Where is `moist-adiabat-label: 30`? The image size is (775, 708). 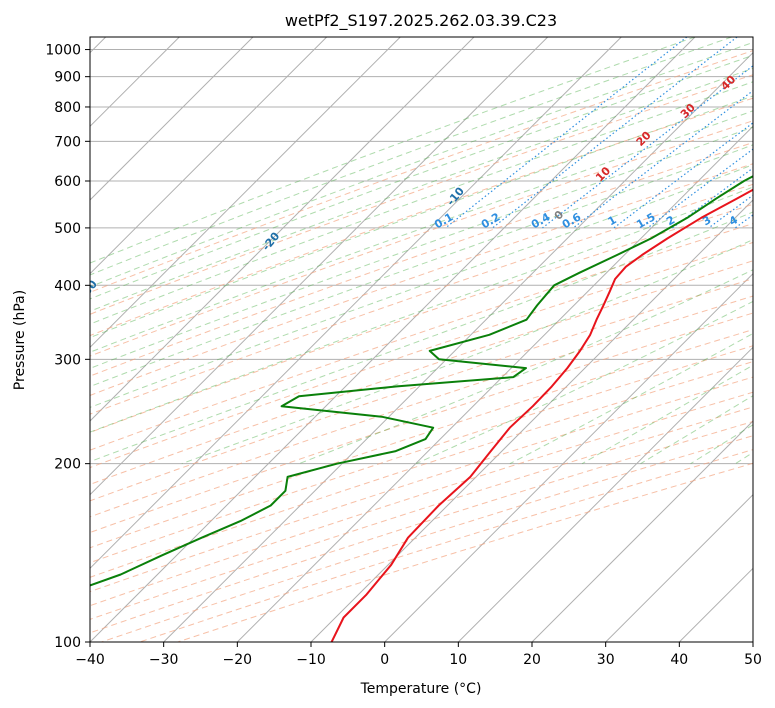 moist-adiabat-label: 30 is located at coordinates (688, 111).